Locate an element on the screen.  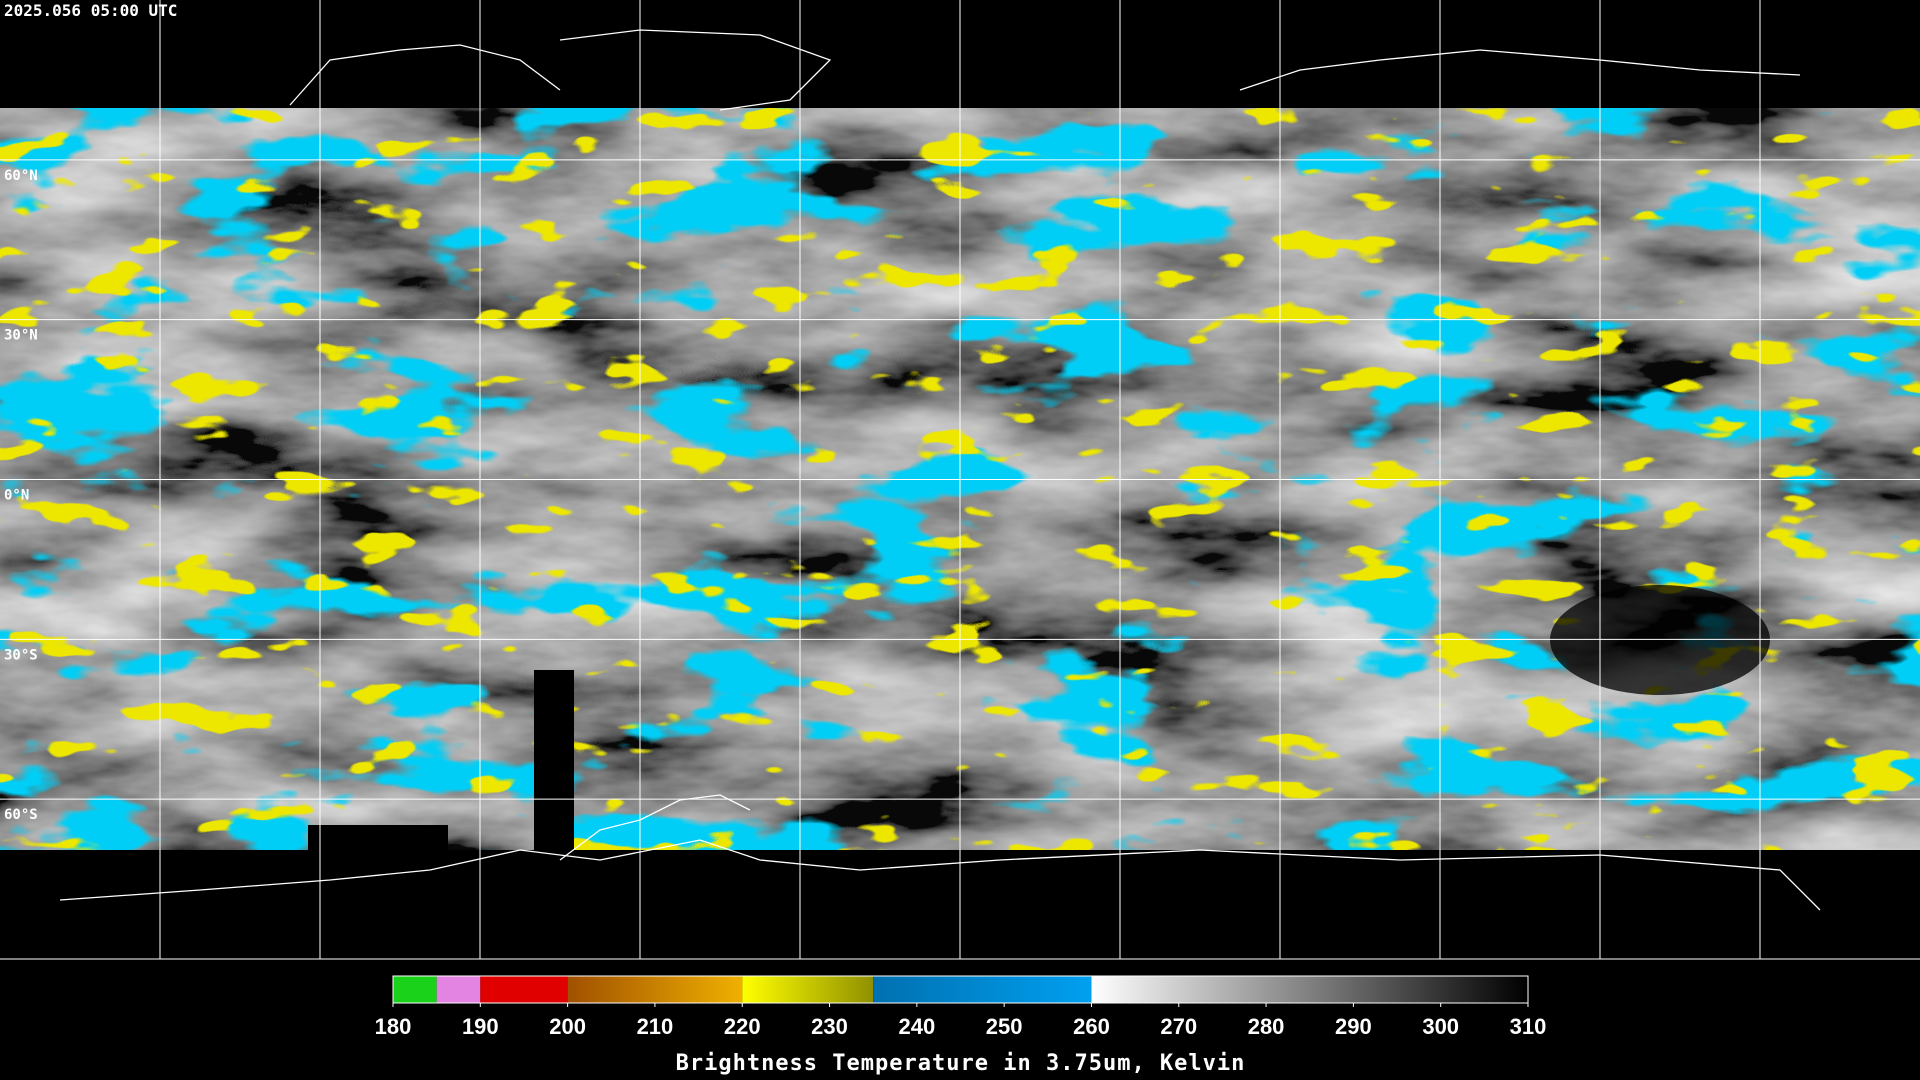
colorbar-tick-label: 260 is located at coordinates (1091, 1026).